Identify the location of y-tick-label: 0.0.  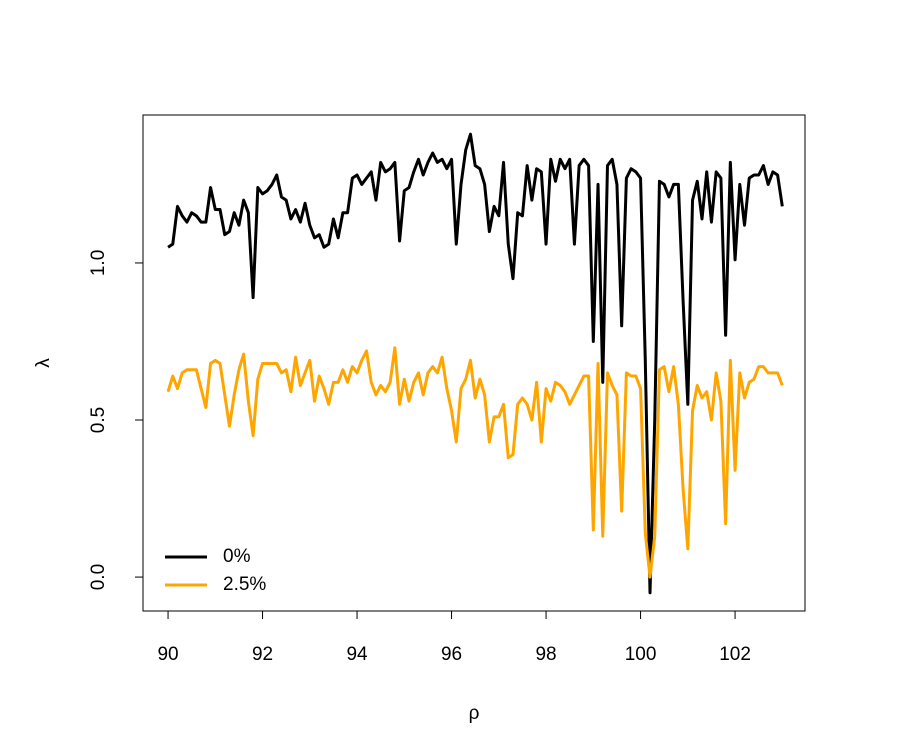
(98, 577).